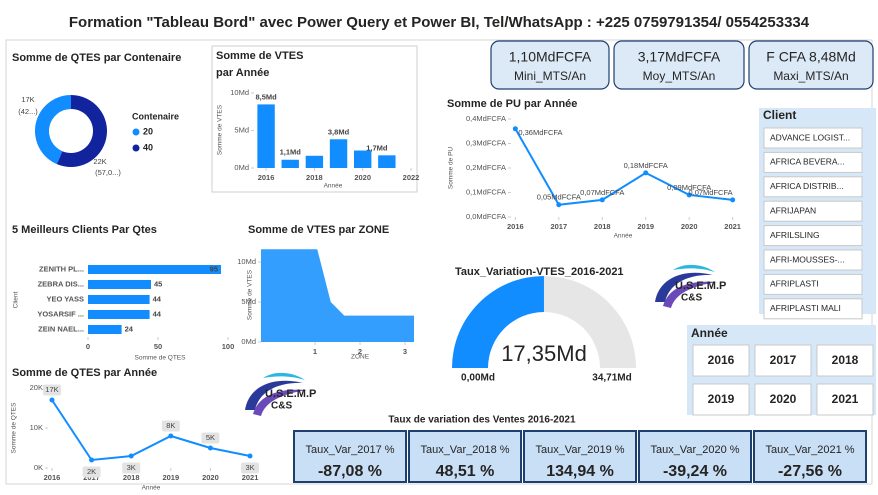  Describe the element at coordinates (694, 450) in the screenshot. I see `table-header: Taux_Var_2020 %` at that location.